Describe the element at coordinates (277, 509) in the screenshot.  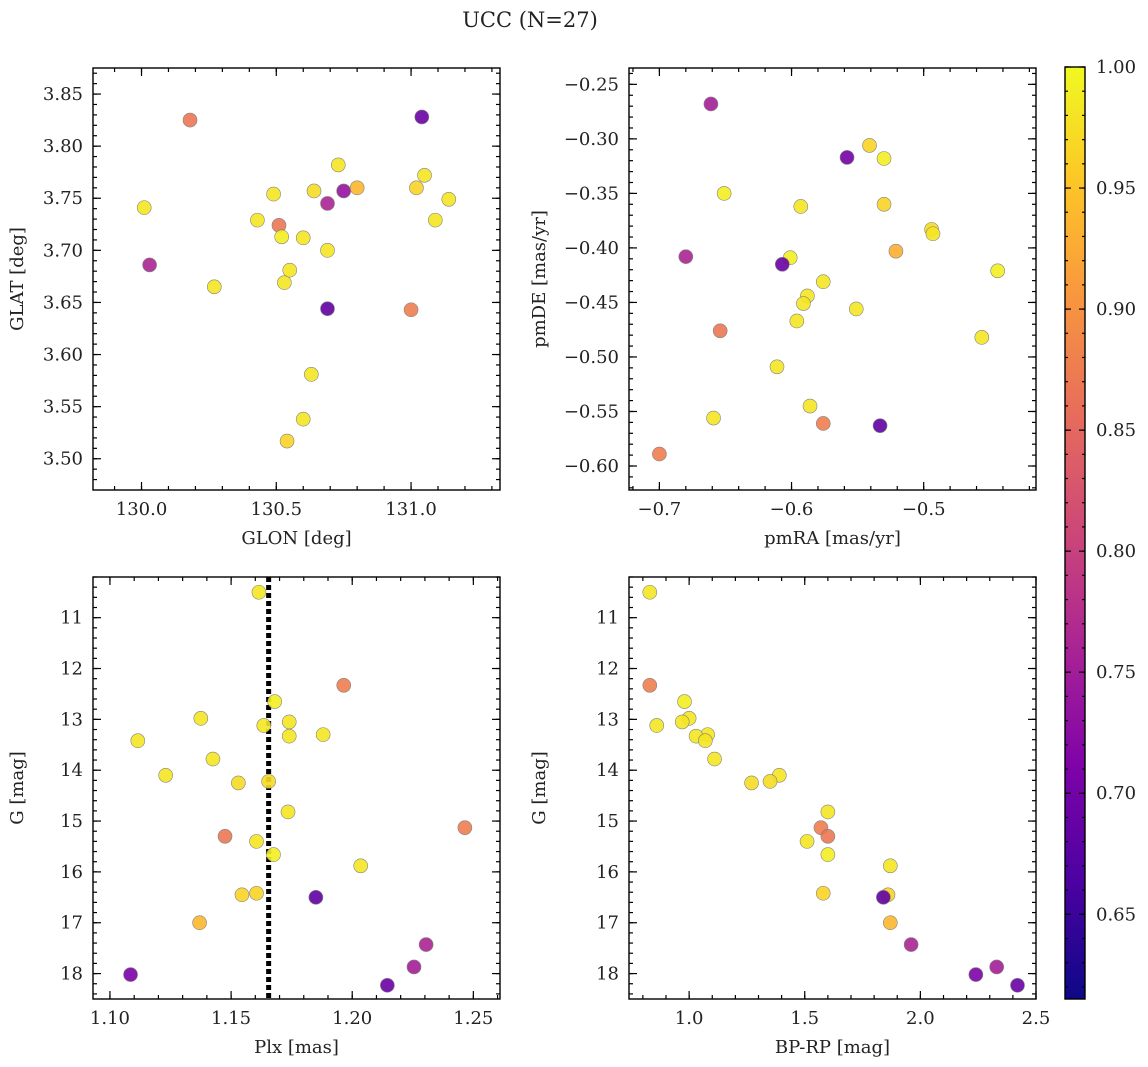
I see `x-tick-label: 130.5` at that location.